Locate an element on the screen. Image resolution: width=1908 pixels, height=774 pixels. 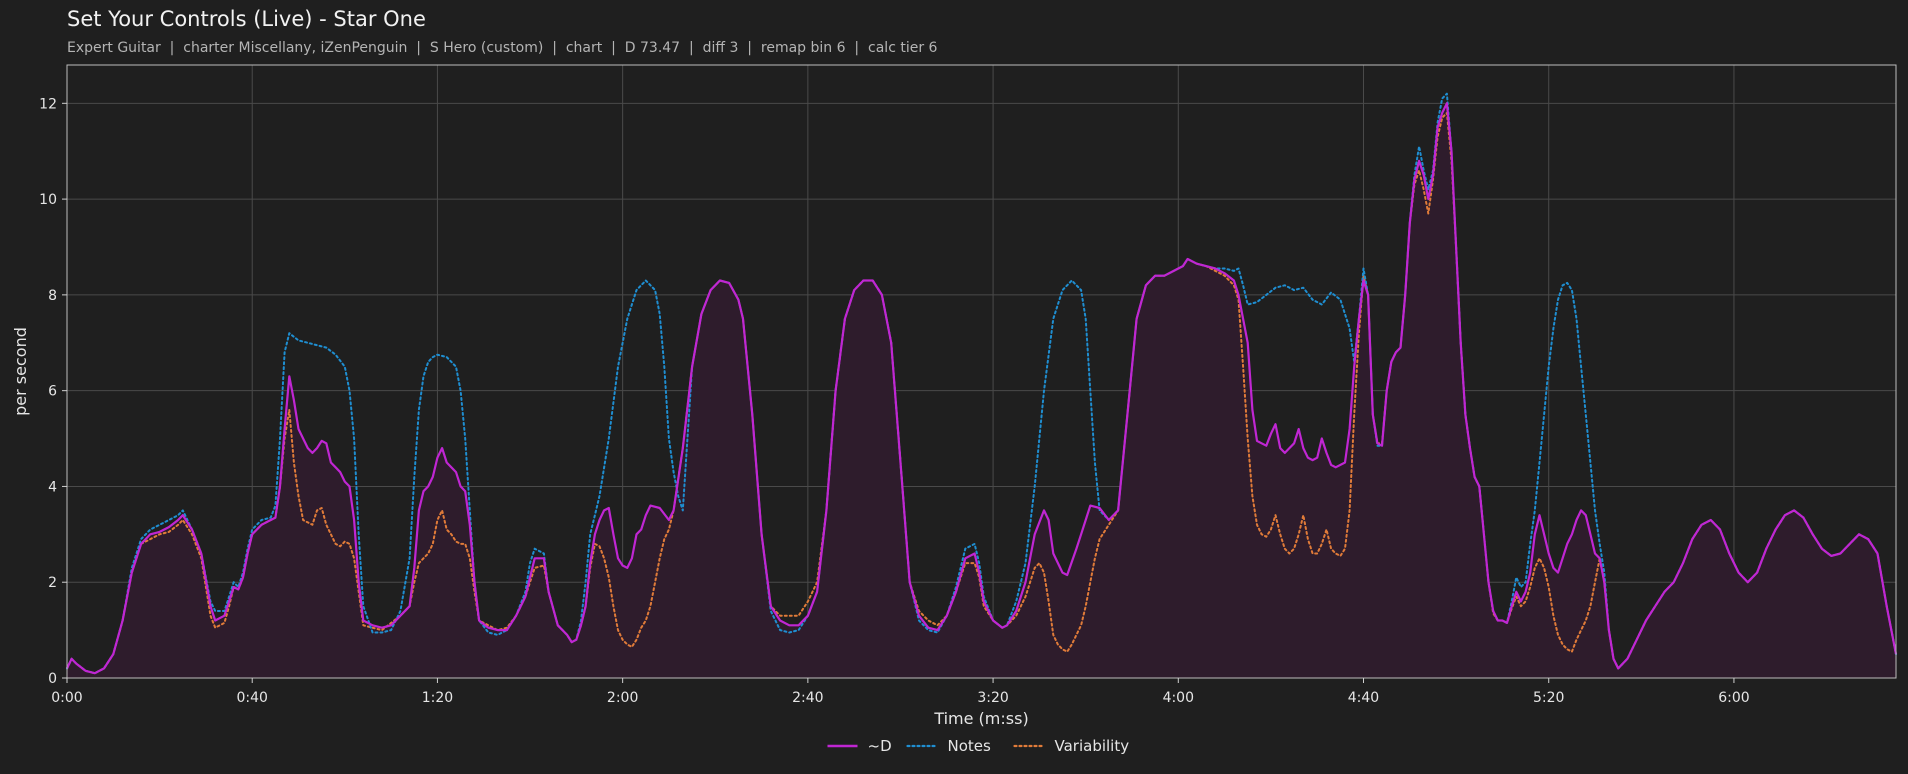
legend-label: ~D is located at coordinates (880, 746).